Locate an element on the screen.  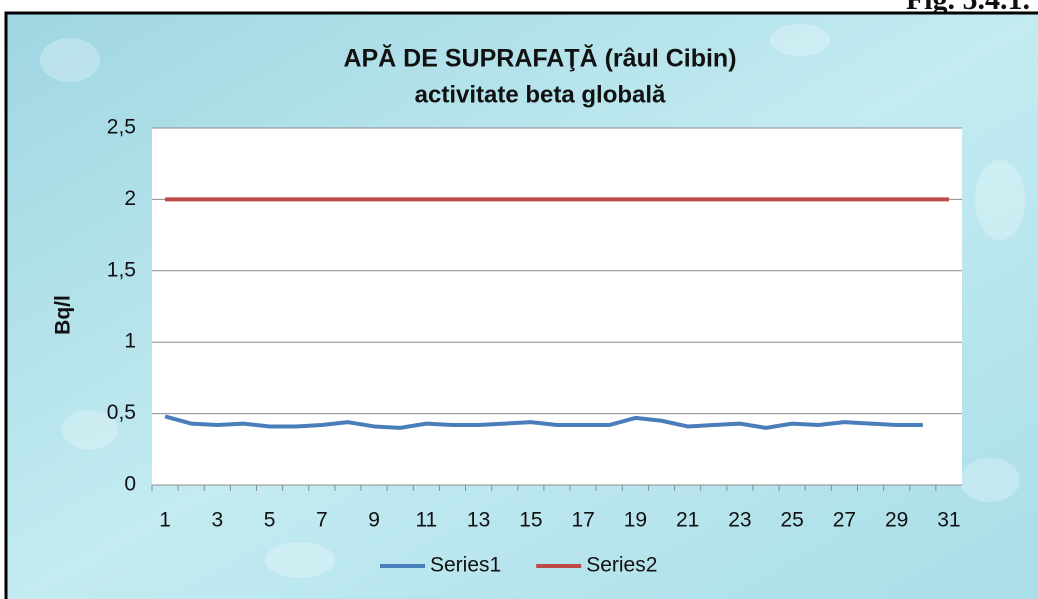
data-line is located at coordinates (543, 422).